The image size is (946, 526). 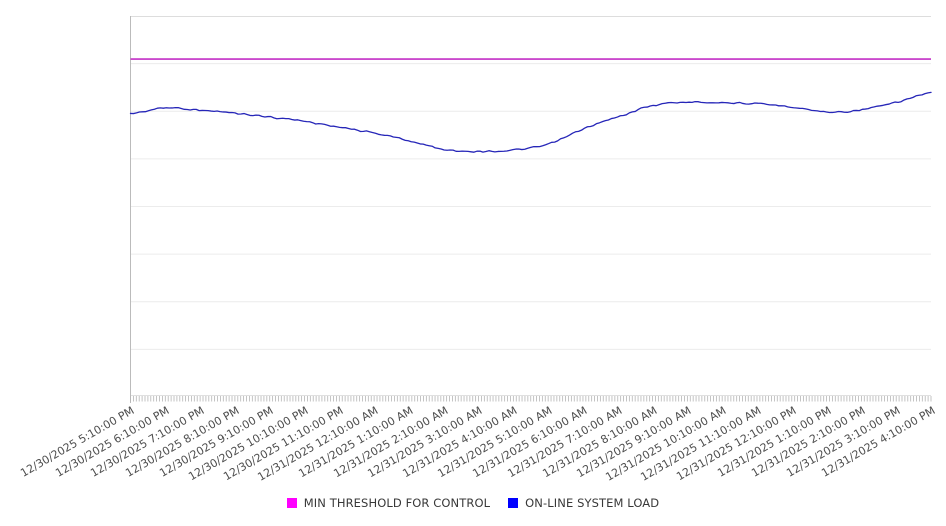 I want to click on legend-label-online-system-load: ON-LINE SYSTEM LOAD, so click(x=592, y=503).